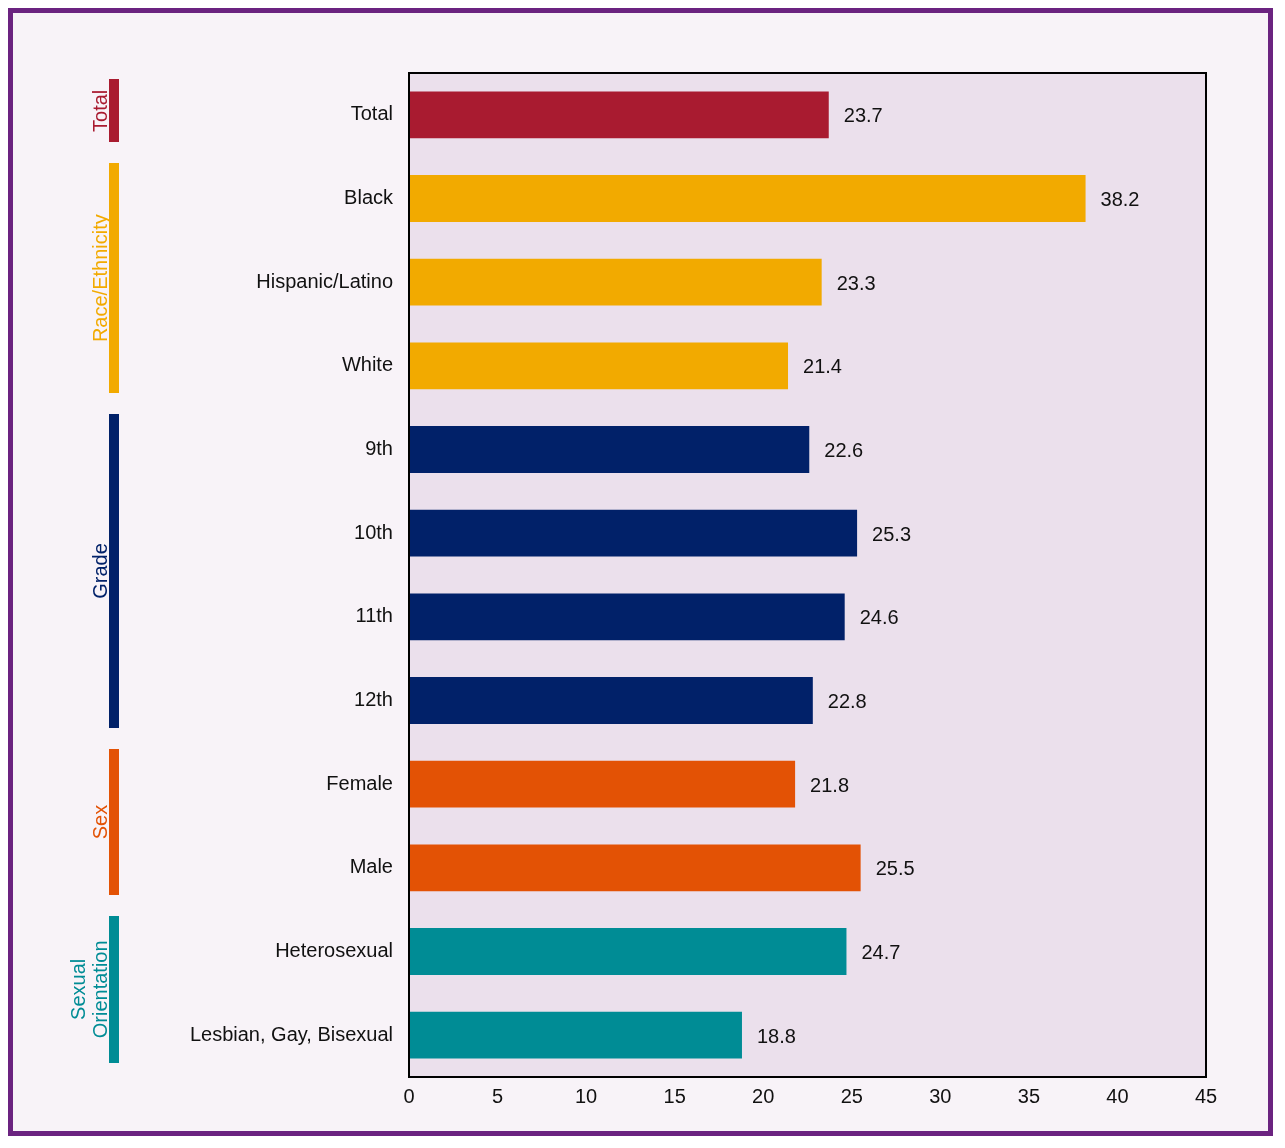 The width and height of the screenshot is (1285, 1148). Describe the element at coordinates (586, 1095) in the screenshot. I see `x-tick-label: 10` at that location.